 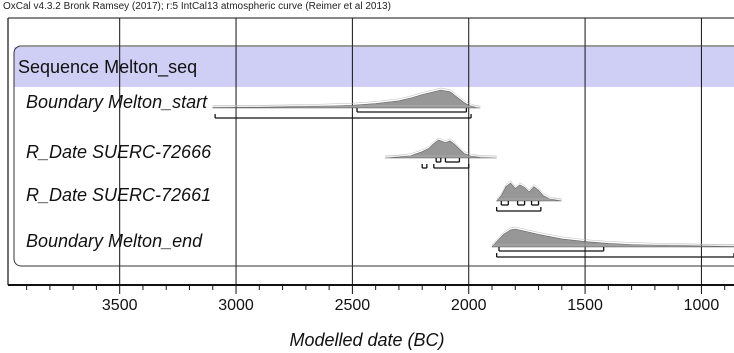 I want to click on row-label: Boundary Melton_start, so click(x=117, y=102).